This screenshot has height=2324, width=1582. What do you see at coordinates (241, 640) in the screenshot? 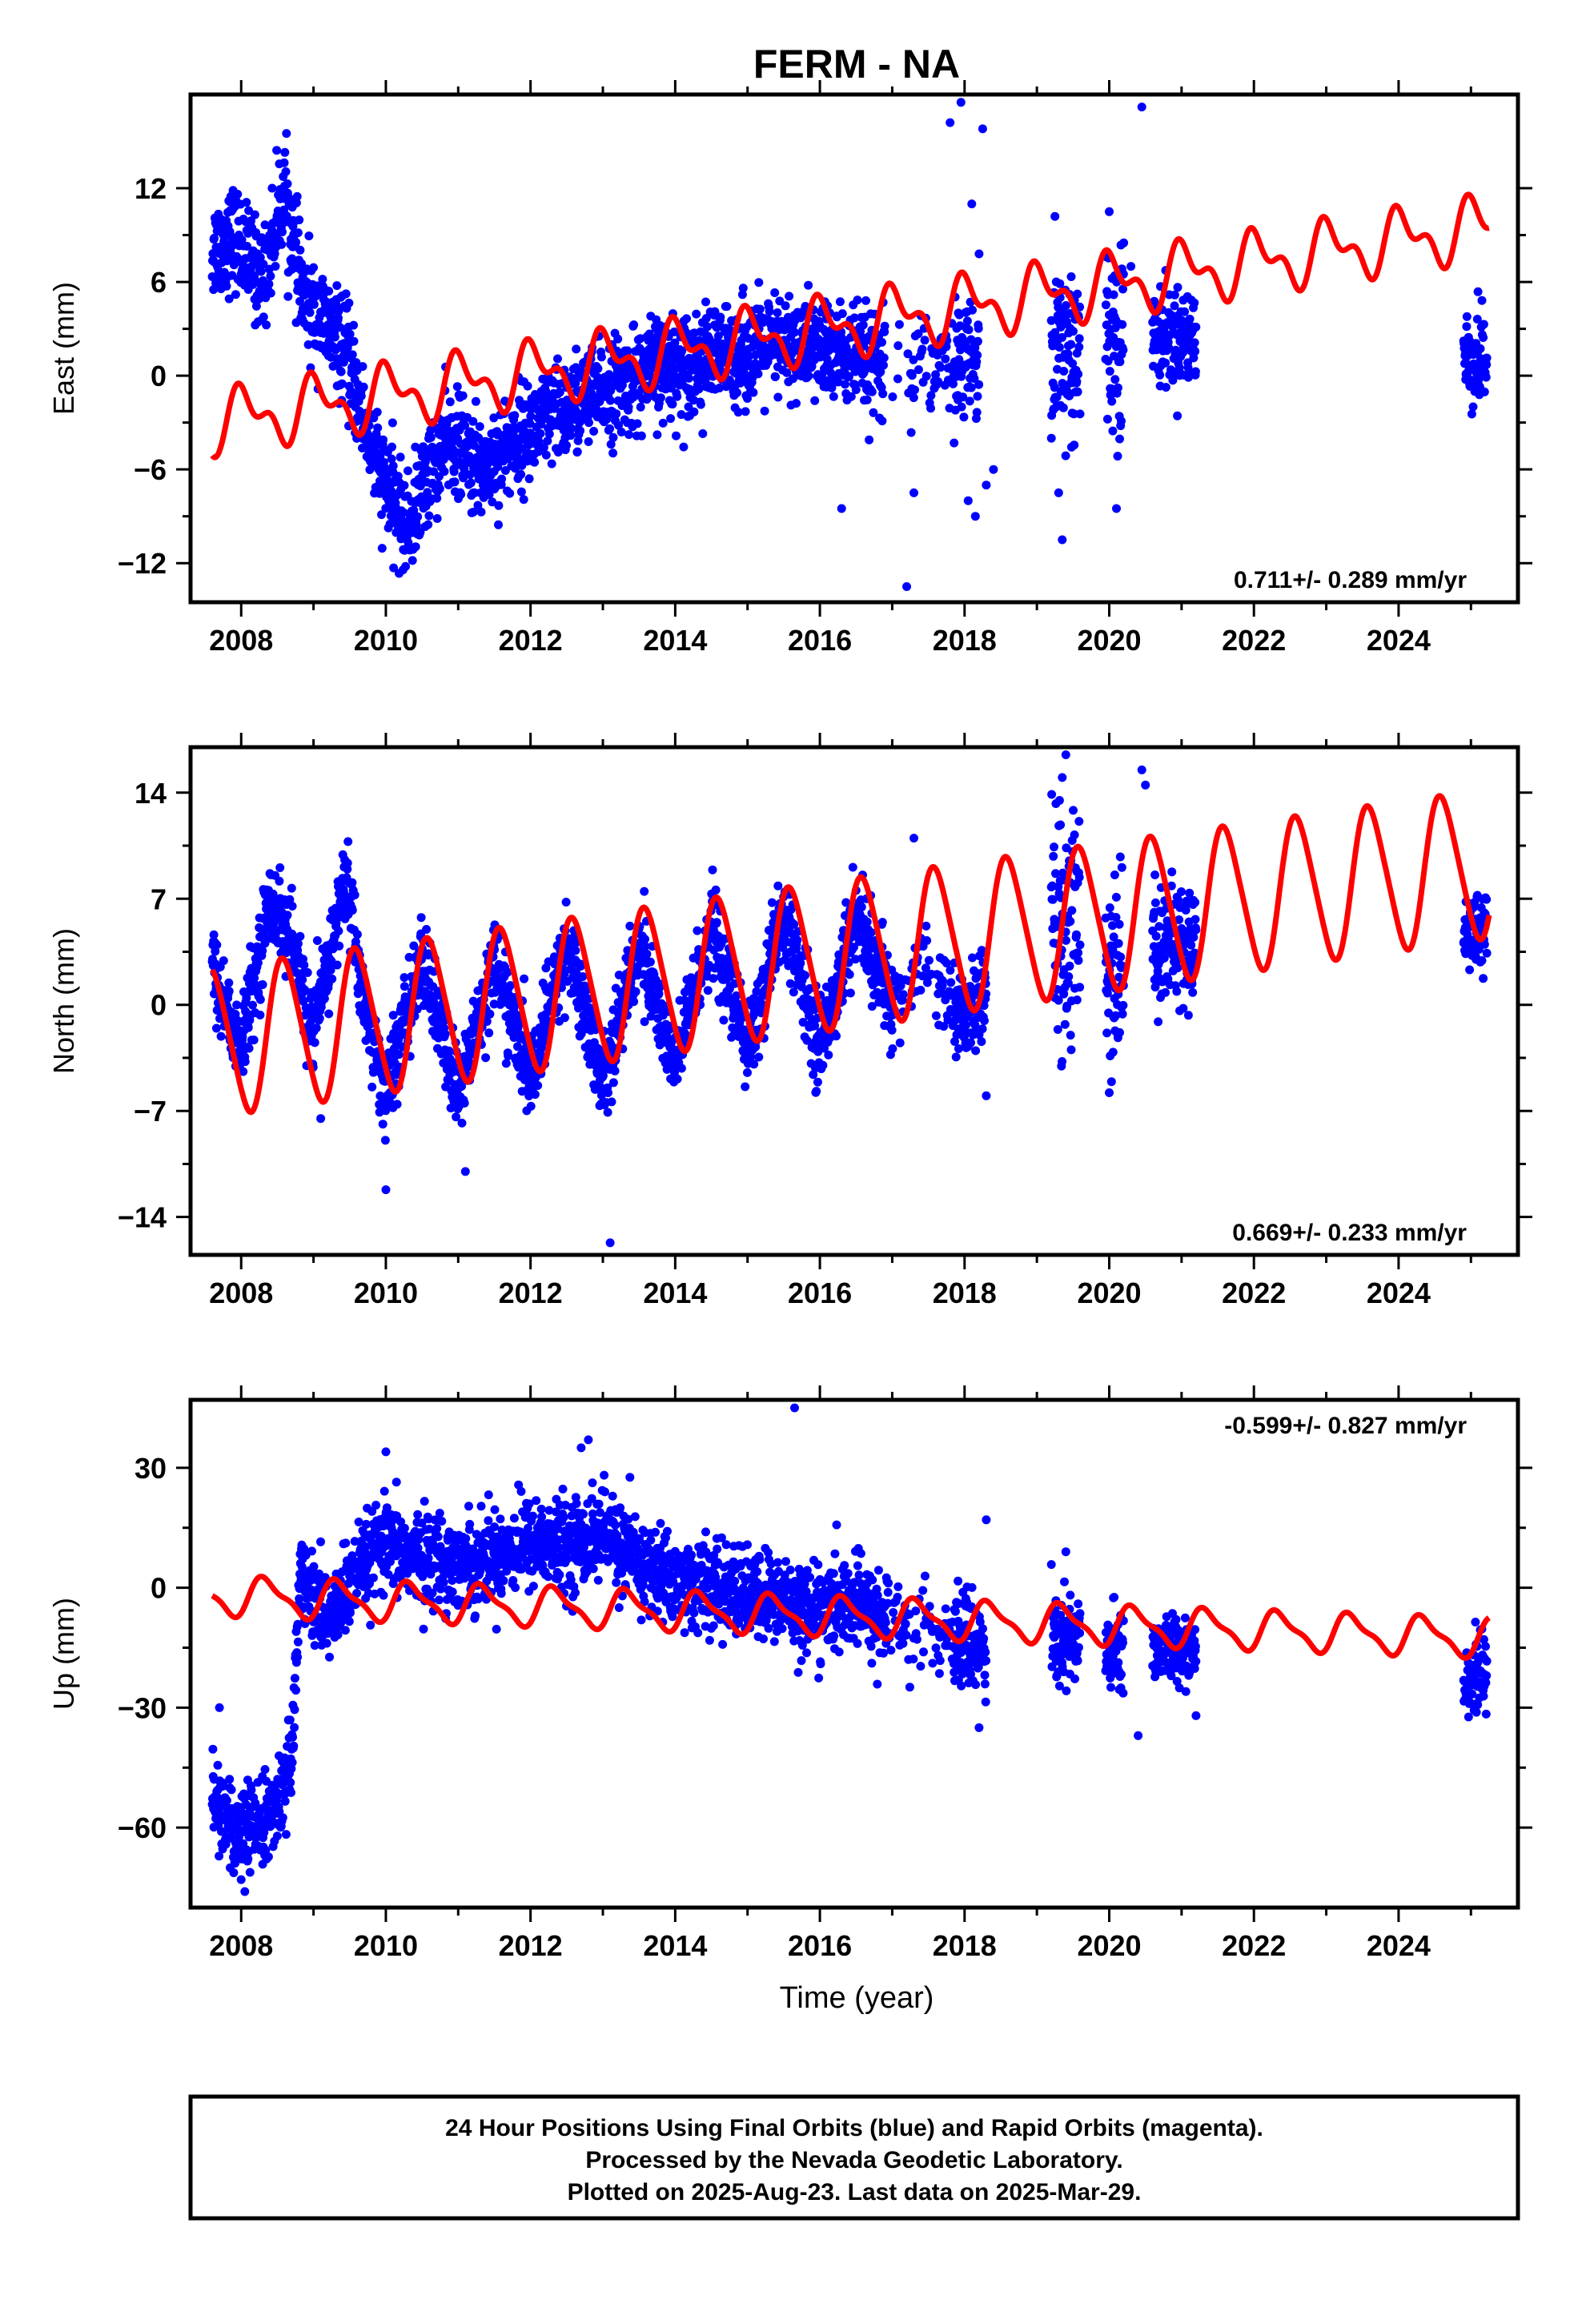
I see `east-x-tick-label: 2008` at bounding box center [241, 640].